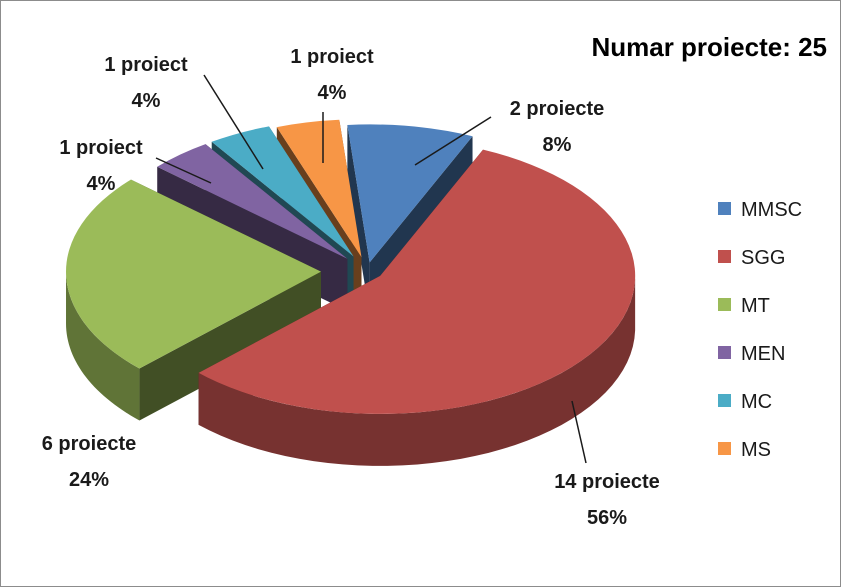 Image resolution: width=841 pixels, height=588 pixels. I want to click on leader-line-men, so click(183, 170).